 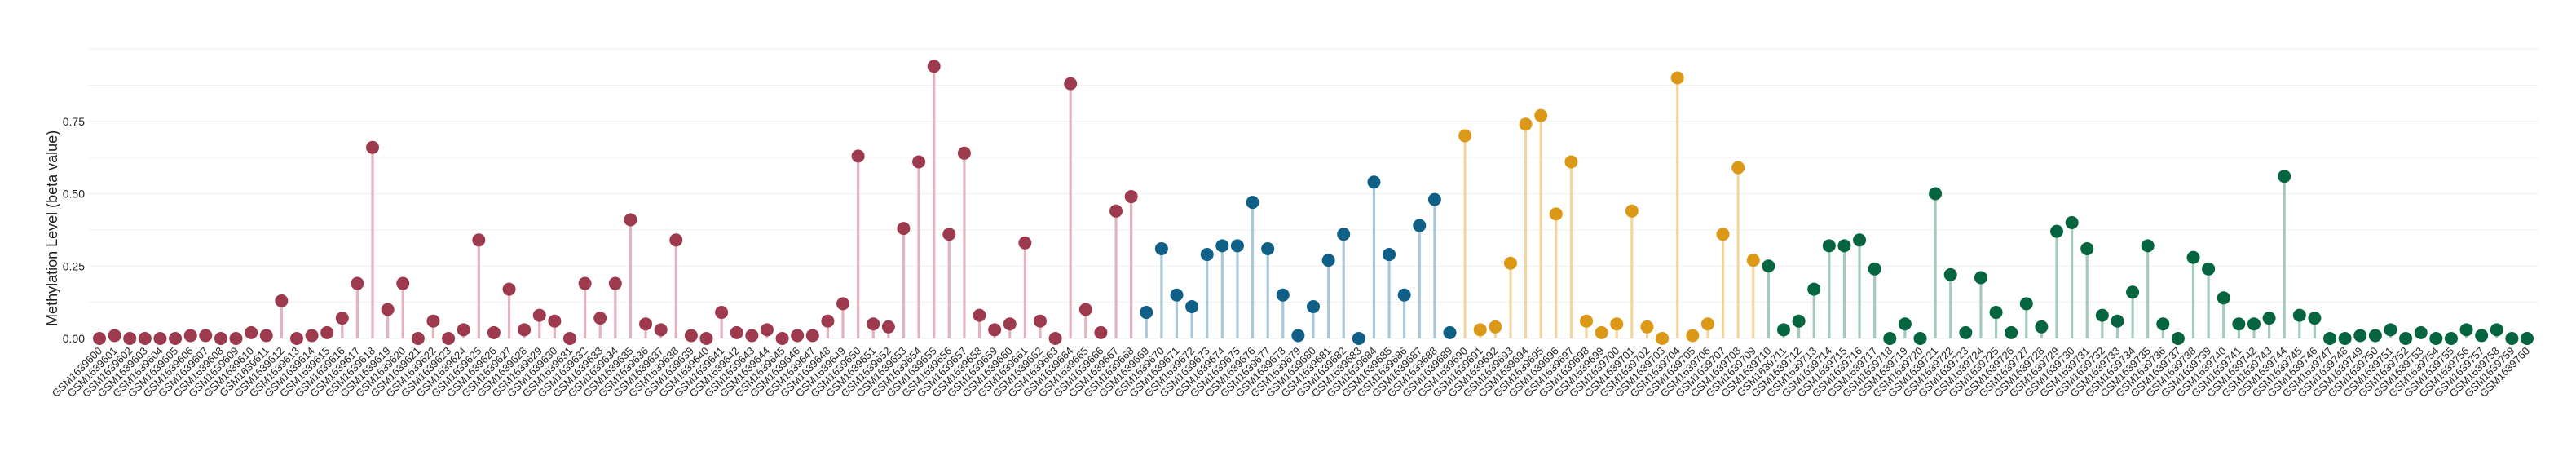 I want to click on y-tick-label: 0.25, so click(x=74, y=265).